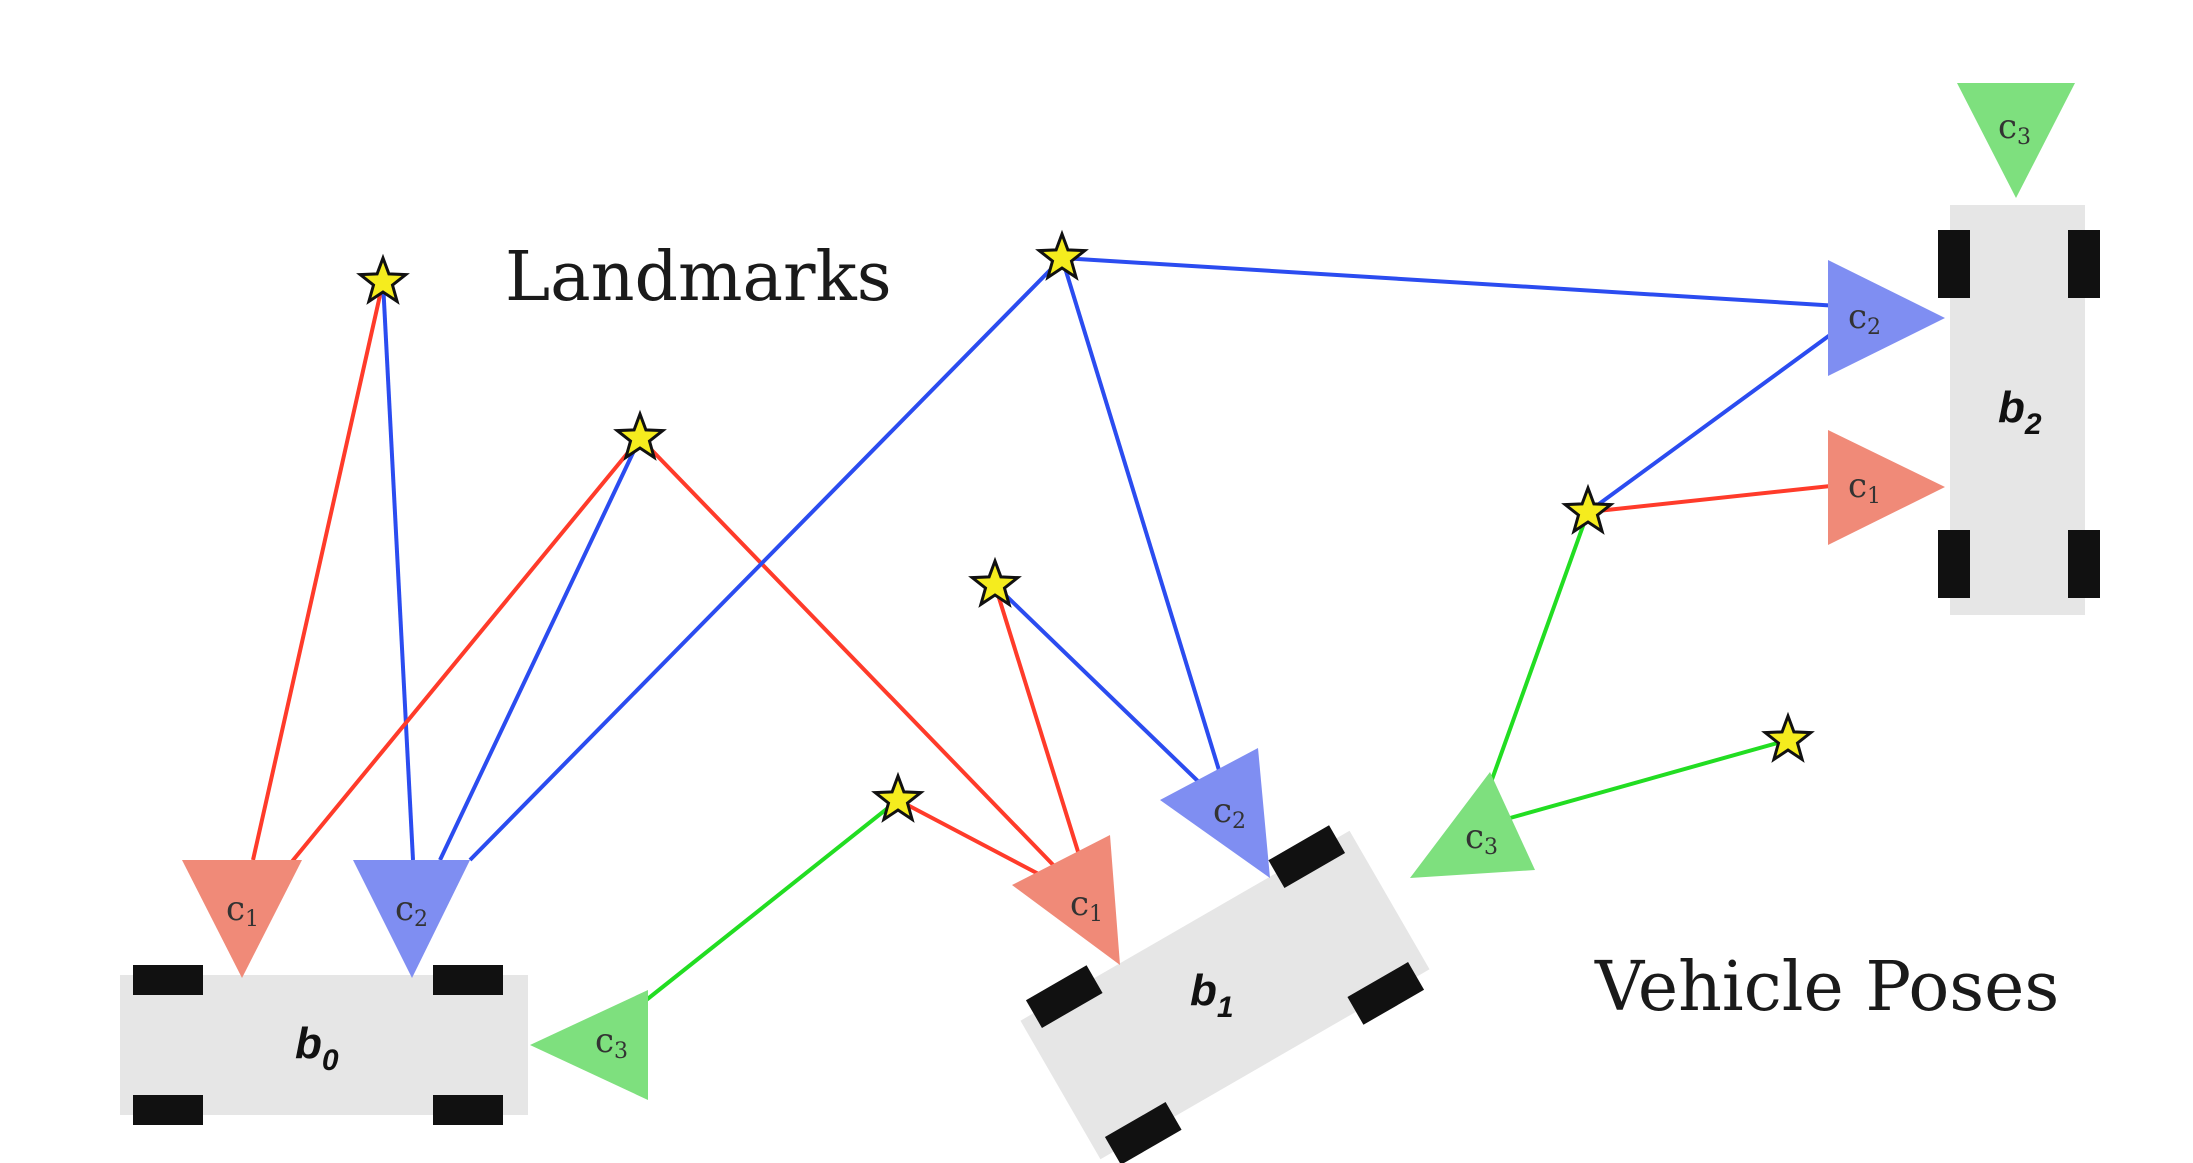  What do you see at coordinates (698, 277) in the screenshot?
I see `landmarks-heading: Landmarks` at bounding box center [698, 277].